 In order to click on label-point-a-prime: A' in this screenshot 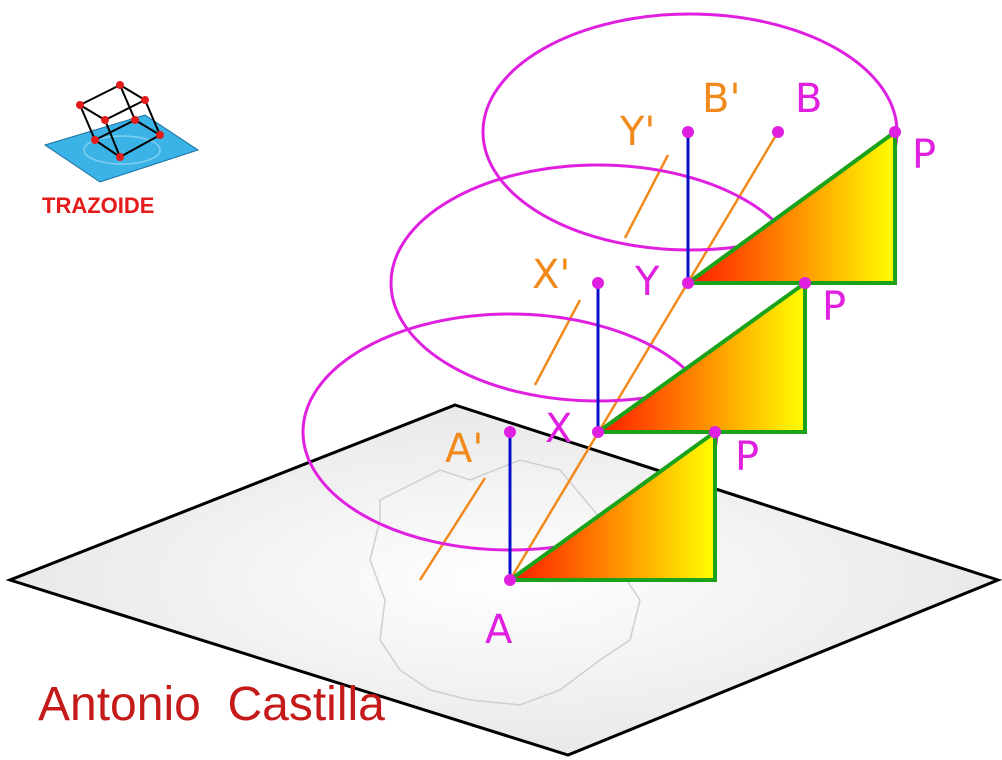, I will do `click(464, 449)`.